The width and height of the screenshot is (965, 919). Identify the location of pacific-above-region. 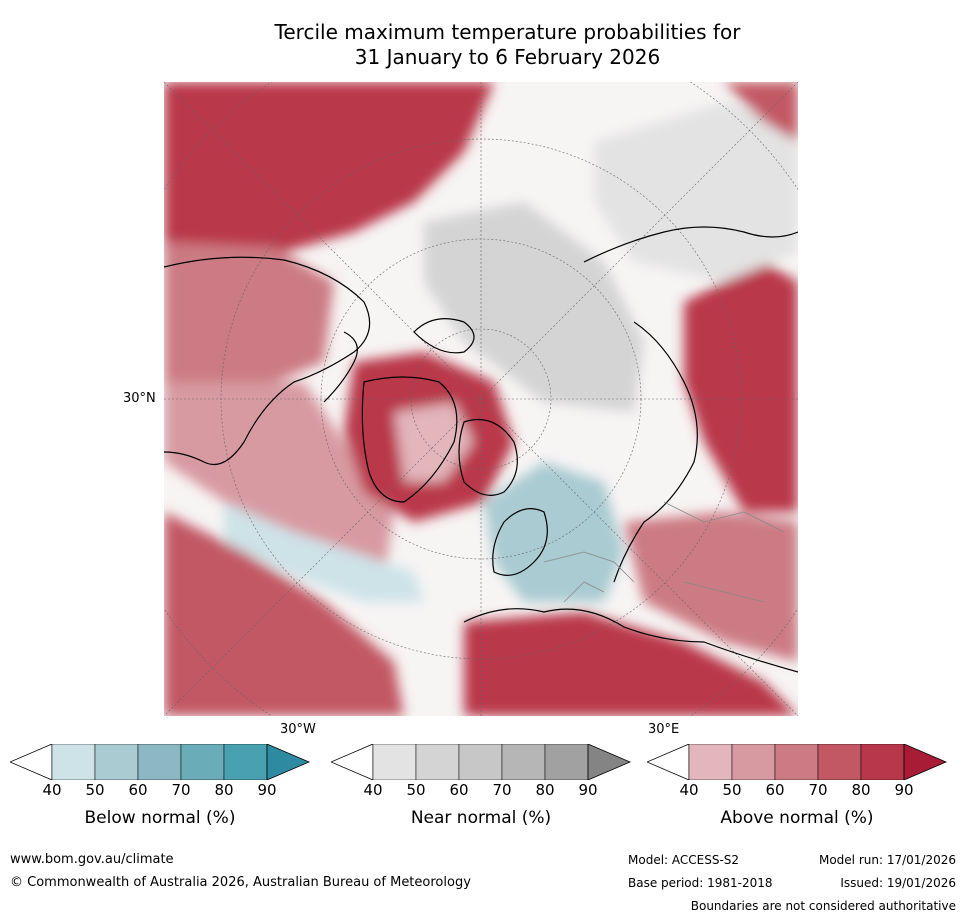
(329, 172).